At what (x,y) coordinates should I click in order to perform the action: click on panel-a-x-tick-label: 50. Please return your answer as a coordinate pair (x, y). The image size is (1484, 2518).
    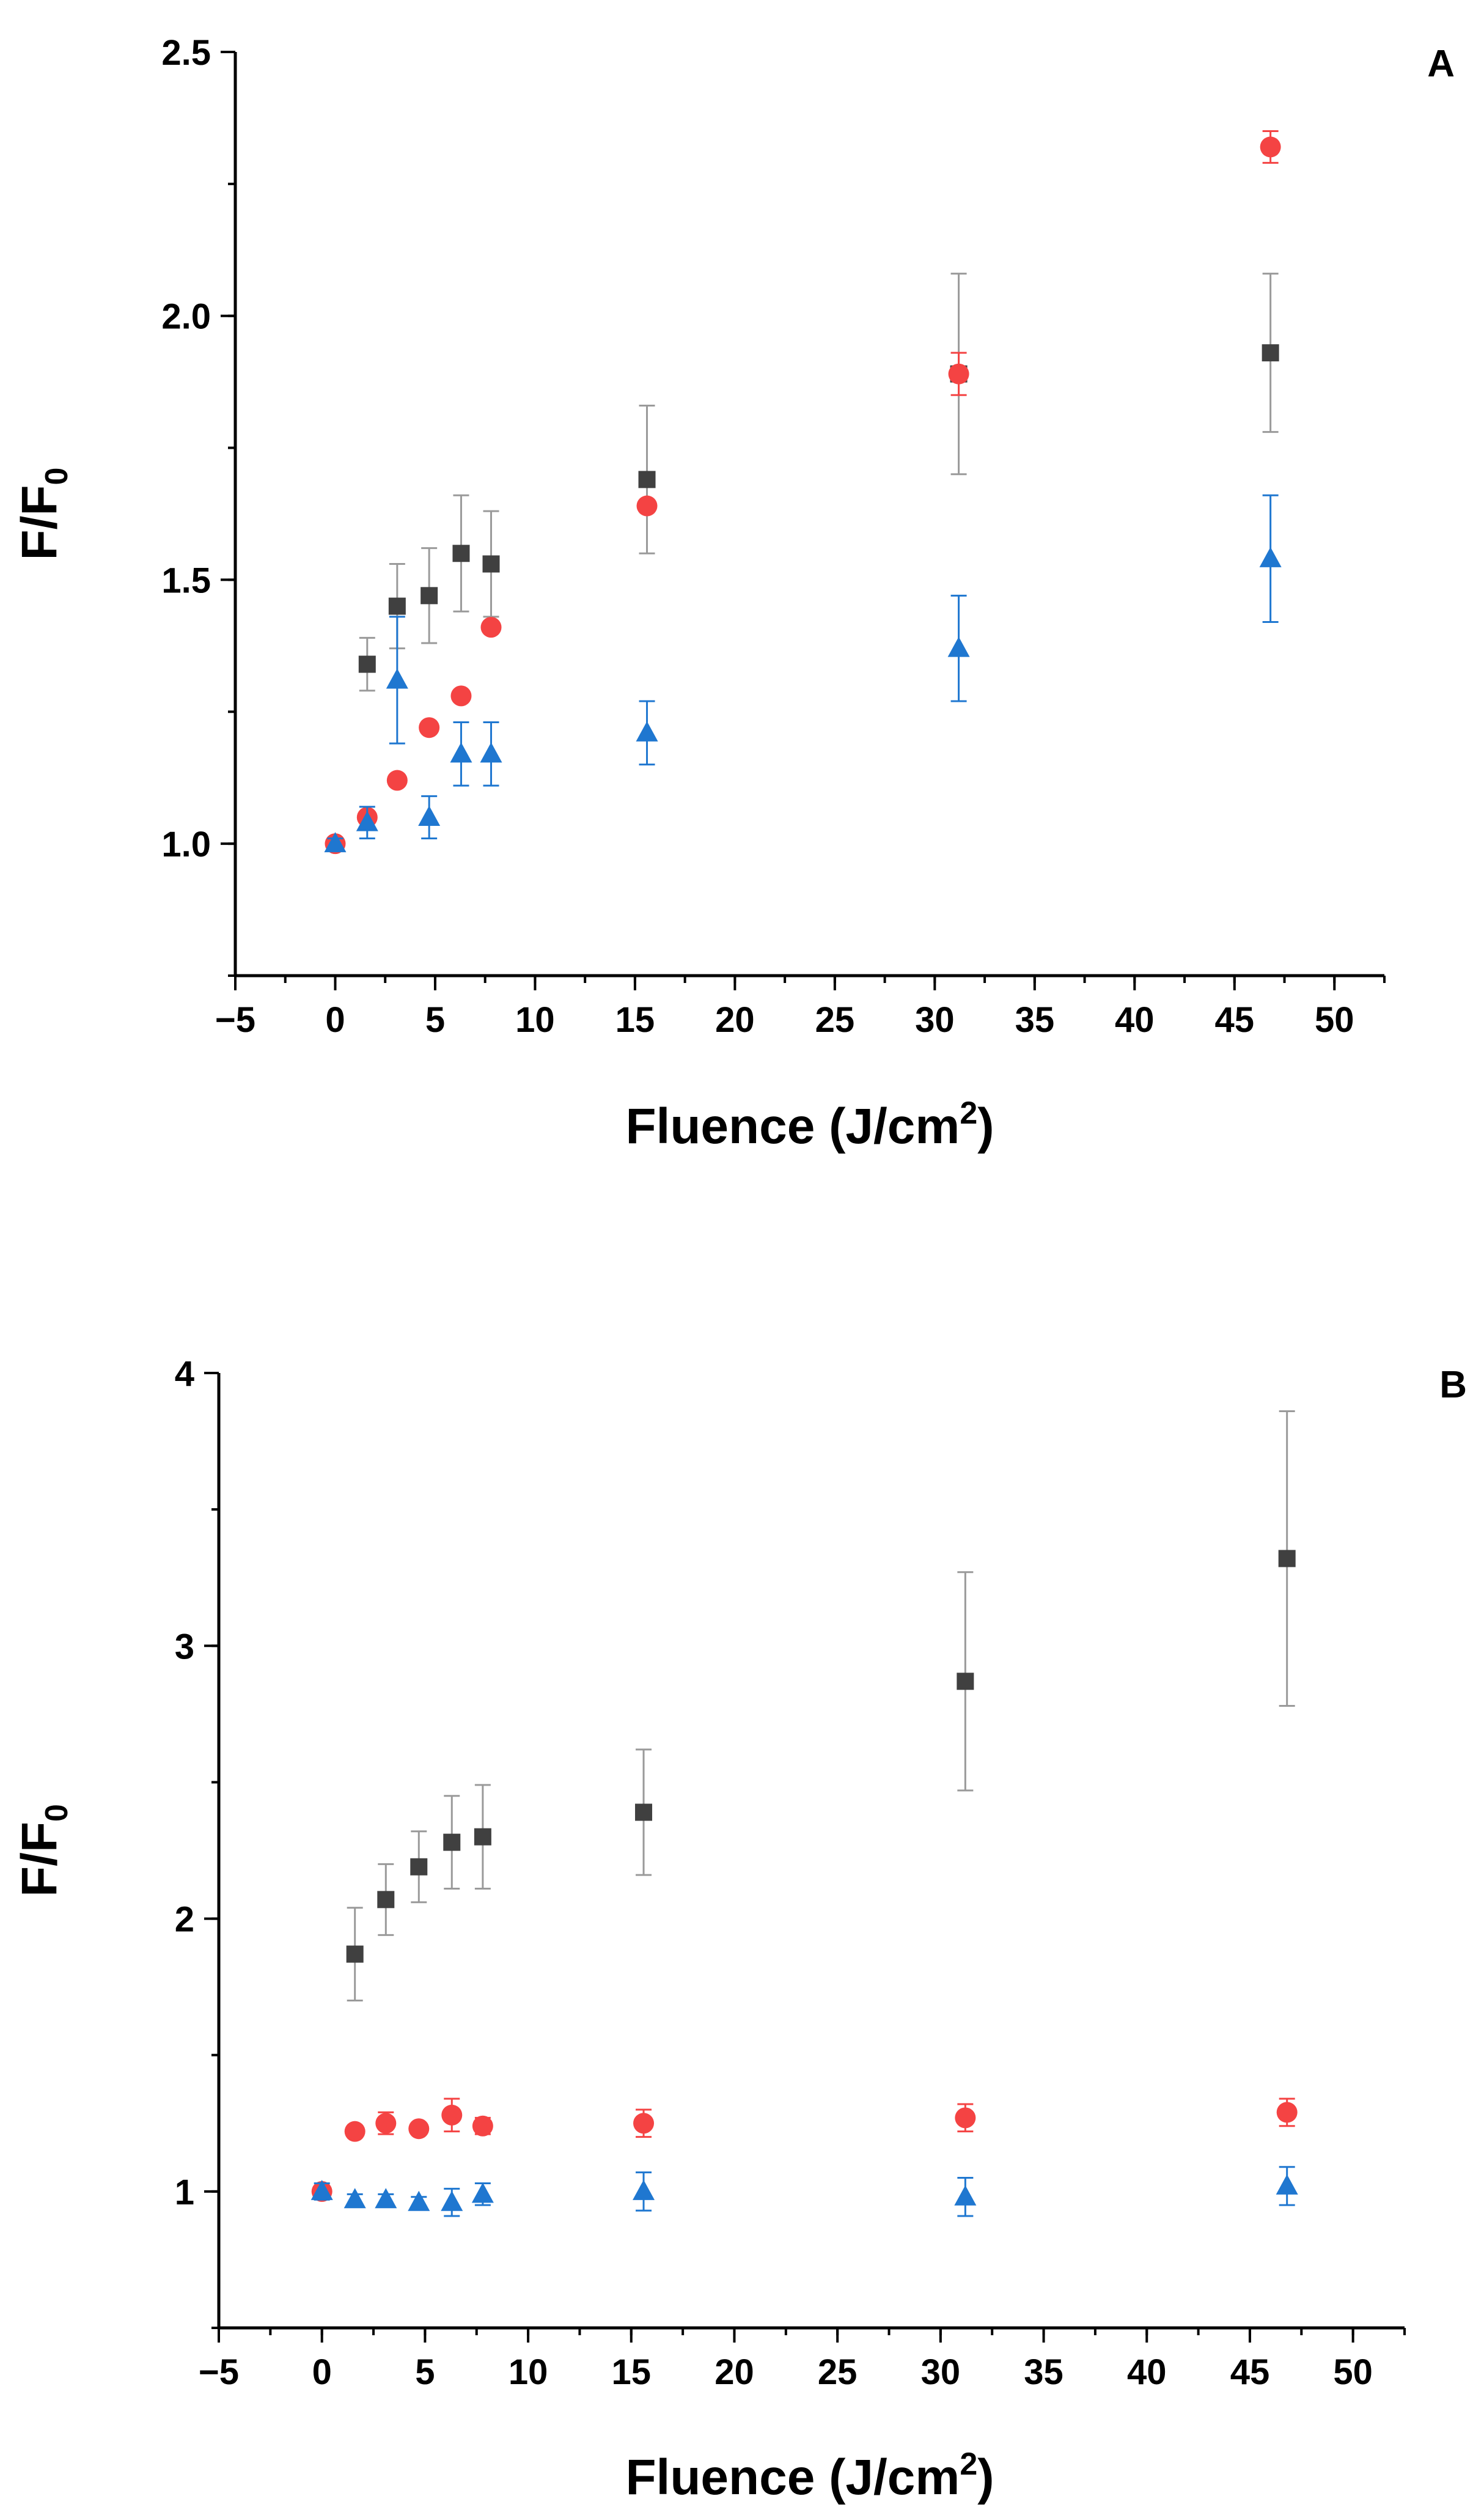
    Looking at the image, I should click on (1334, 1020).